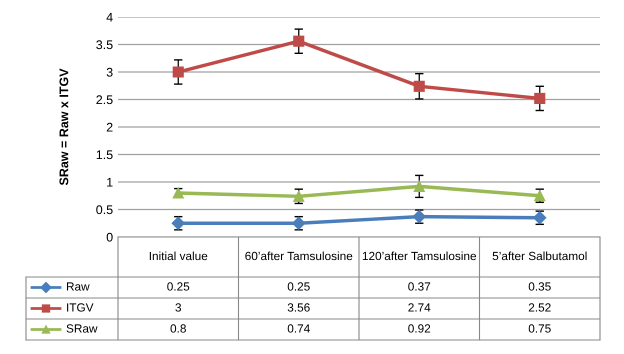  Describe the element at coordinates (109, 127) in the screenshot. I see `y-tick-label: 2` at that location.